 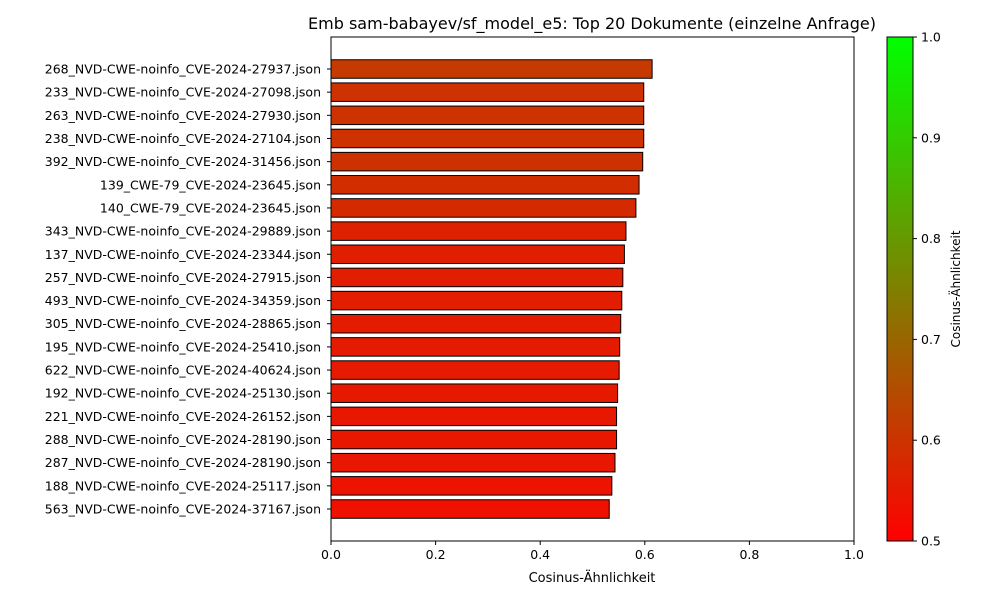 I want to click on y-tick-label: 493_NVD-CWE-noinfo_CVE-2024-34359.json, so click(x=183, y=300).